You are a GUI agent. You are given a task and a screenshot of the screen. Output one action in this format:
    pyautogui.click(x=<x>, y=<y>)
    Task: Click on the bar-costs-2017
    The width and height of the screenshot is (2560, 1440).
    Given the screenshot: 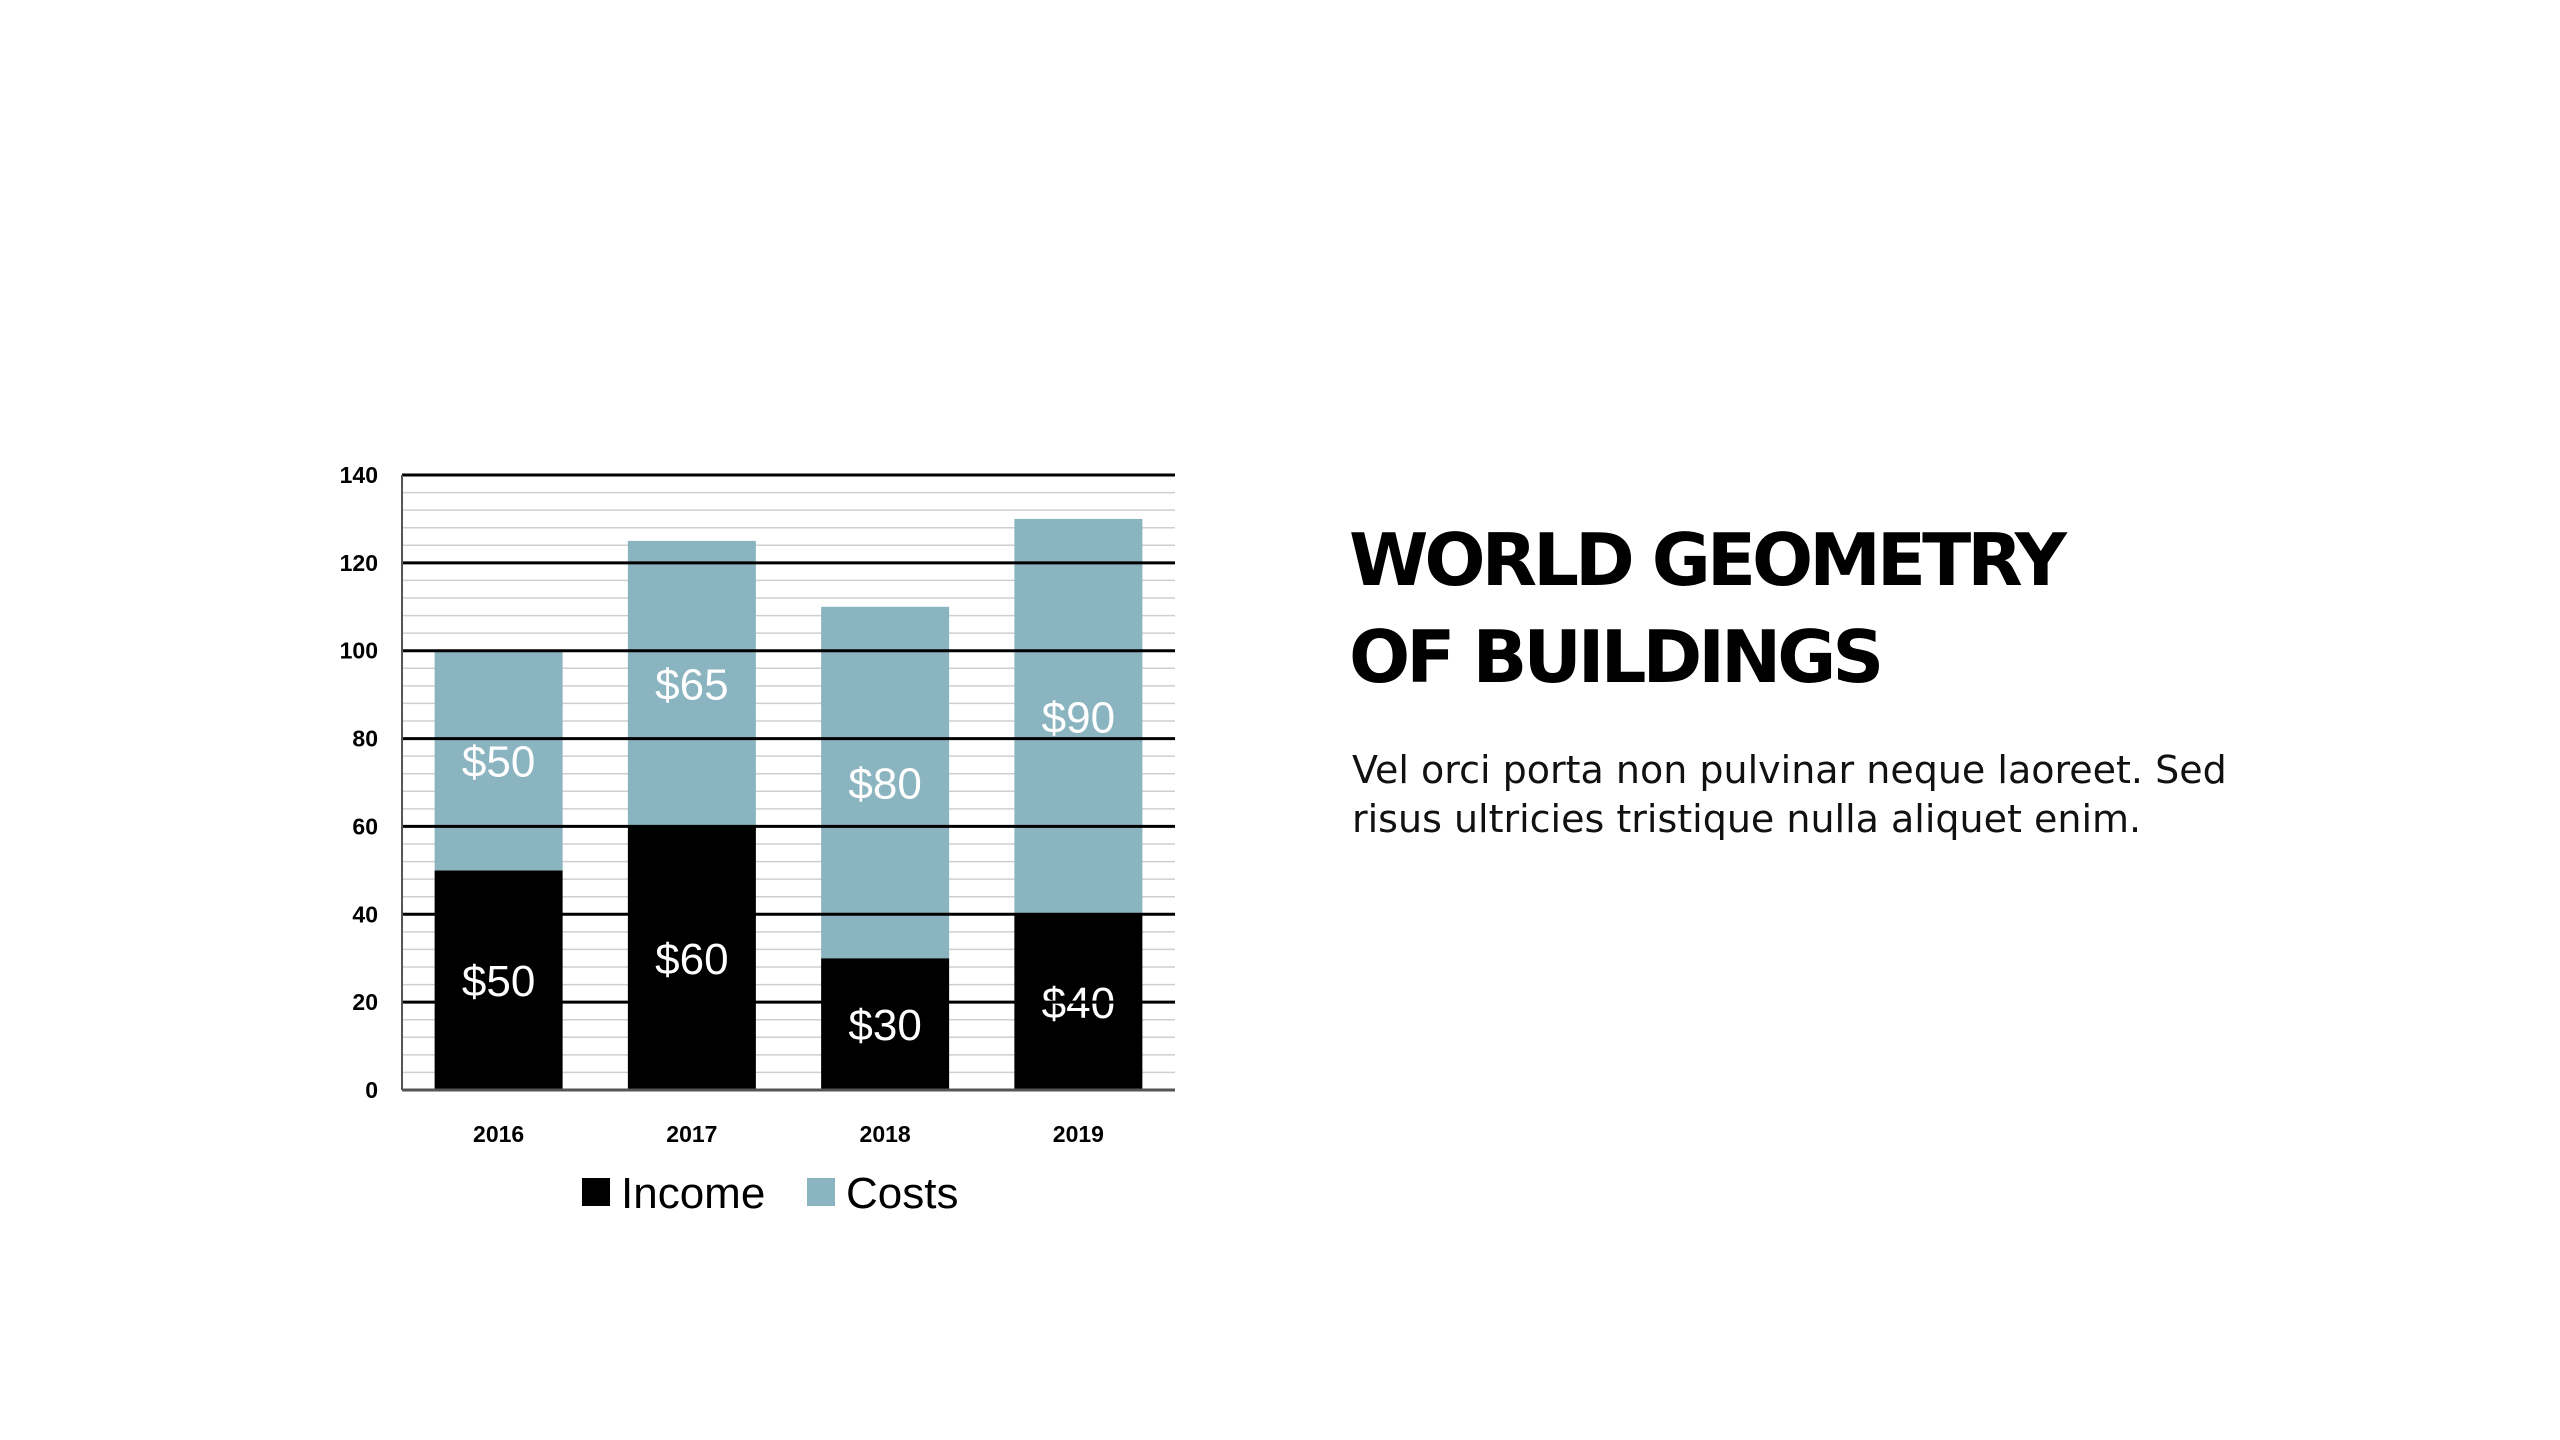 What is the action you would take?
    pyautogui.click(x=691, y=683)
    